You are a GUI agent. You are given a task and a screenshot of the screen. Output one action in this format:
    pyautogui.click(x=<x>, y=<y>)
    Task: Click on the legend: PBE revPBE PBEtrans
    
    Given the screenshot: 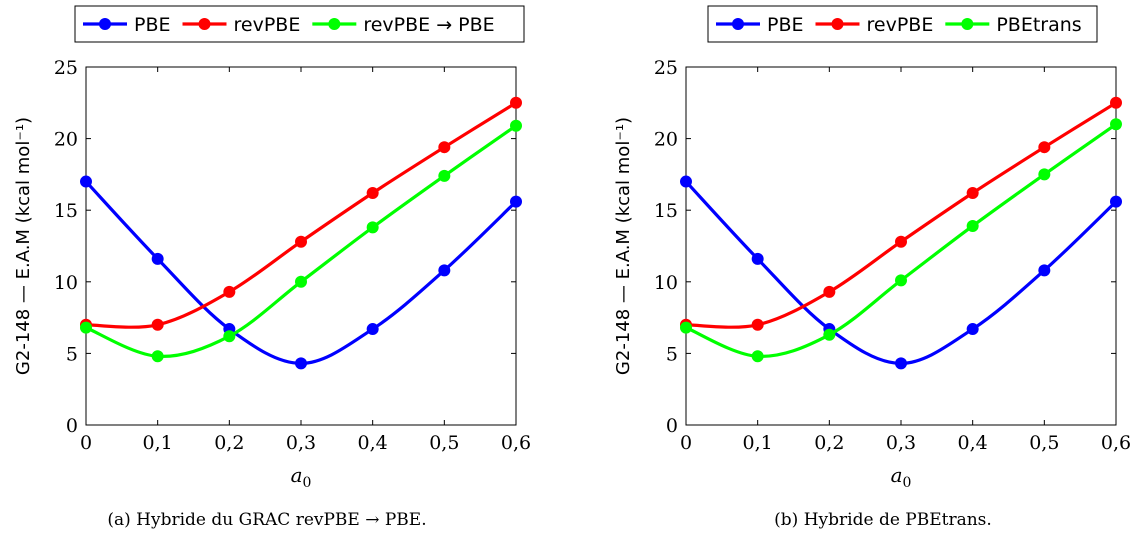 What is the action you would take?
    pyautogui.click(x=902, y=24)
    